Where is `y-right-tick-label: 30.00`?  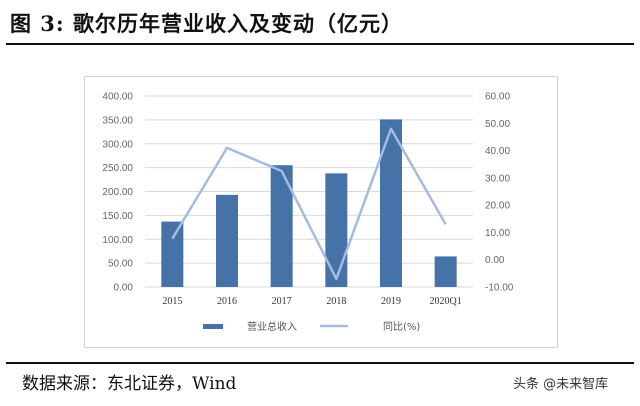 y-right-tick-label: 30.00 is located at coordinates (497, 178).